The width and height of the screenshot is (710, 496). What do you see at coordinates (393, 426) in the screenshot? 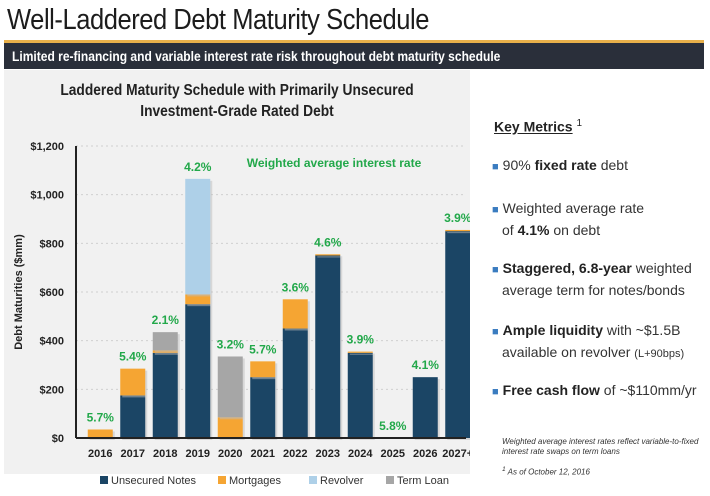
I see `rate-label: 5.8%` at bounding box center [393, 426].